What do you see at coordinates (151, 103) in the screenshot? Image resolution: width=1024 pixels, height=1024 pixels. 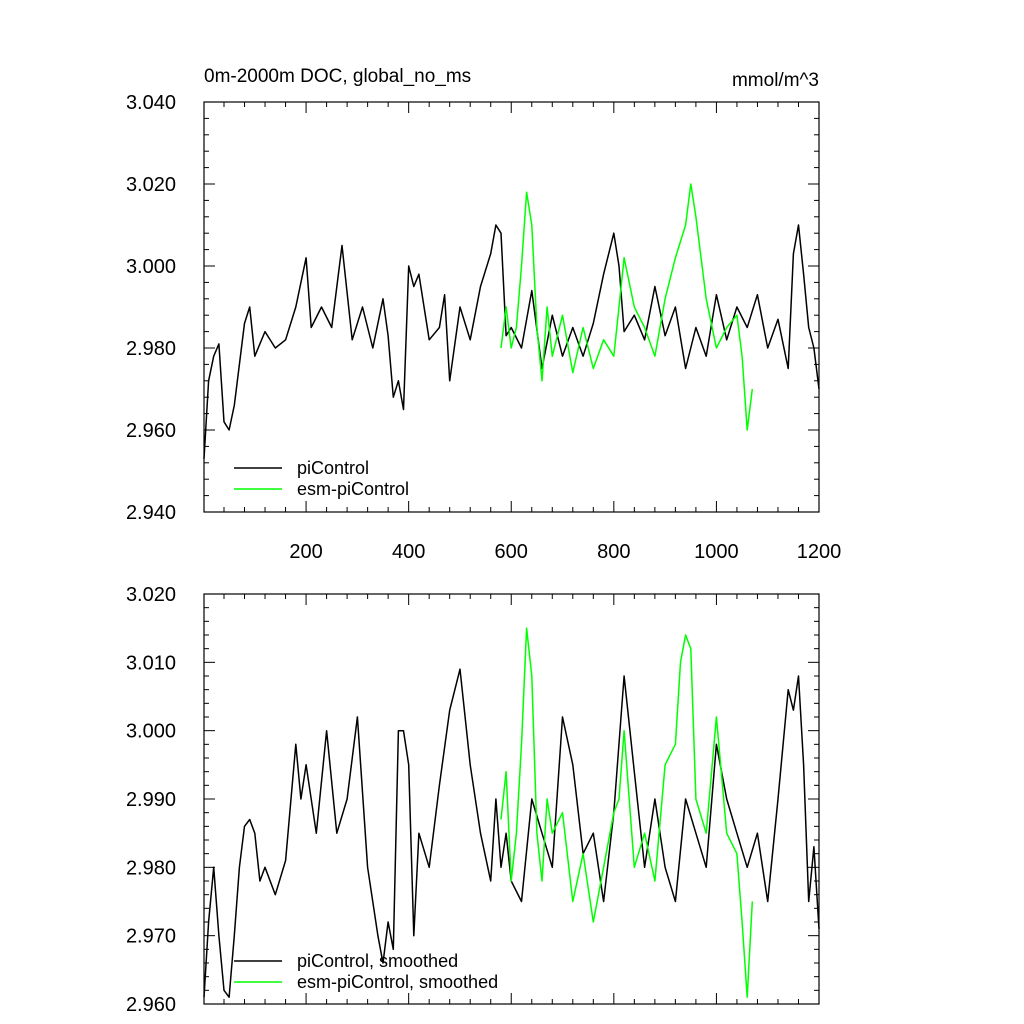 I see `top-ytick-label: 3.040` at bounding box center [151, 103].